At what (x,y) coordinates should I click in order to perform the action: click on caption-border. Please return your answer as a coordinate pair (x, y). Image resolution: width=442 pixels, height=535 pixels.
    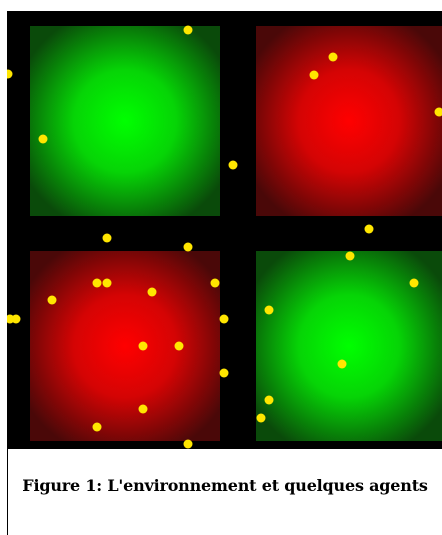
    Looking at the image, I should click on (7, 492).